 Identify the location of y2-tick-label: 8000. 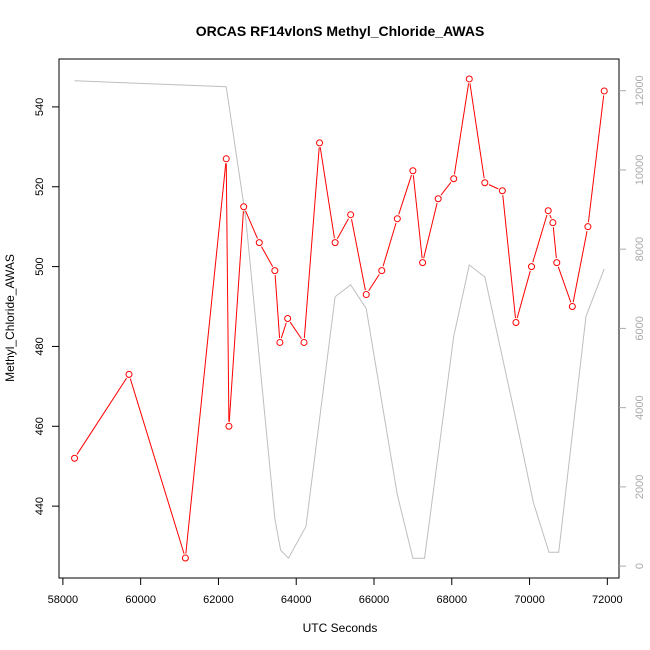
(640, 249).